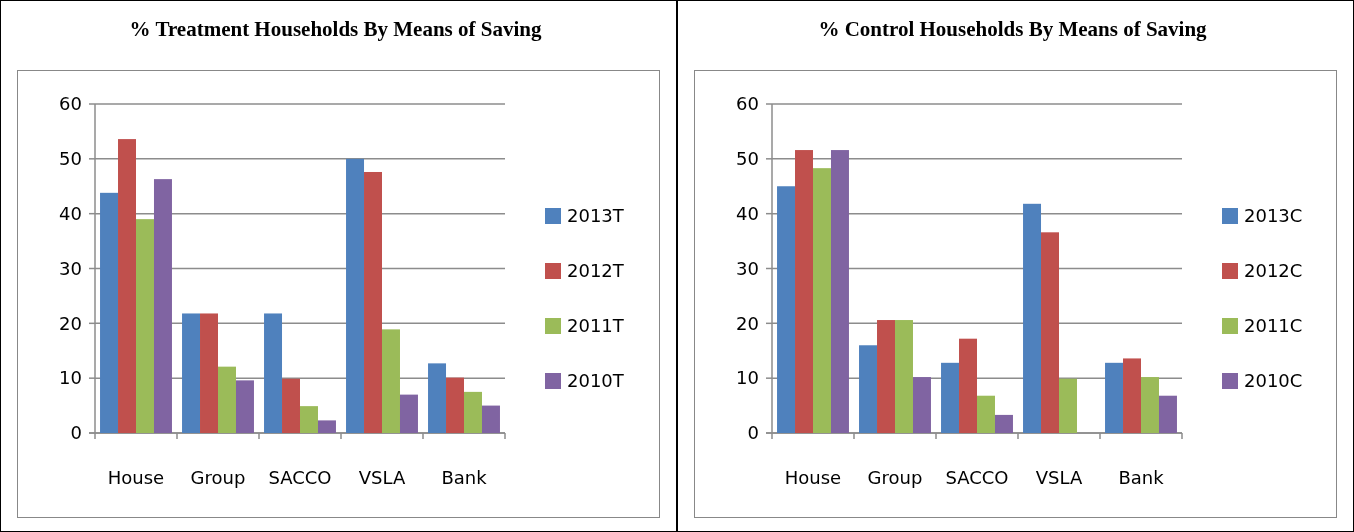 The width and height of the screenshot is (1354, 532). What do you see at coordinates (1273, 216) in the screenshot?
I see `legend-label: 2013C` at bounding box center [1273, 216].